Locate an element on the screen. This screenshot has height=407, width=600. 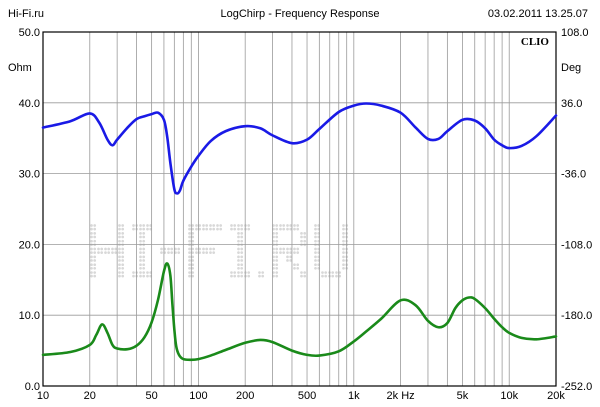
left-y-tick-label: 10.0 is located at coordinates (29, 316).